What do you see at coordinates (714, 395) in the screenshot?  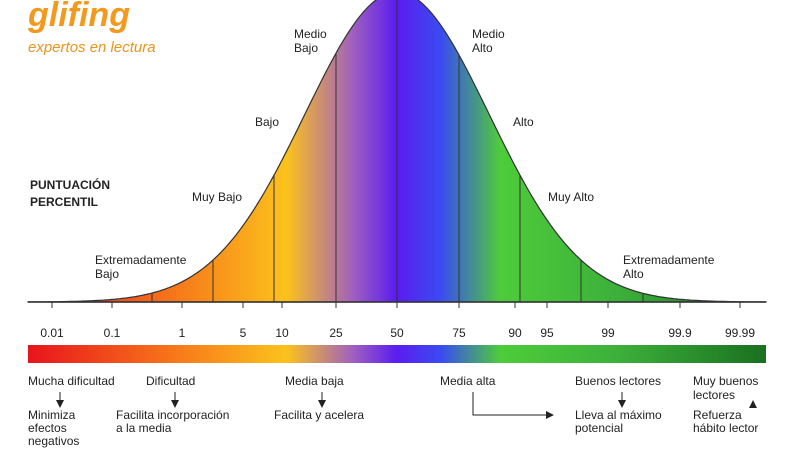 I see `level-label: lectores` at bounding box center [714, 395].